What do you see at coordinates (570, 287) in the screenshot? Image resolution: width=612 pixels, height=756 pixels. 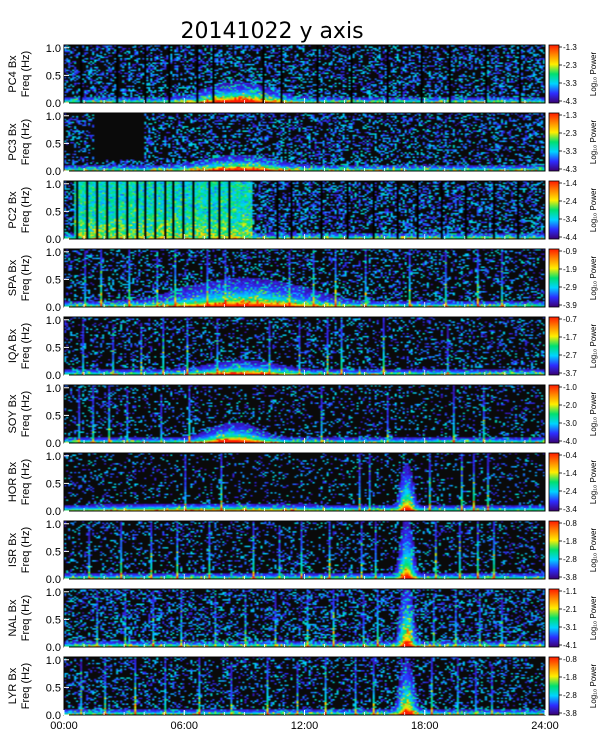 I see `colorbar-tick-label: -2.9` at bounding box center [570, 287].